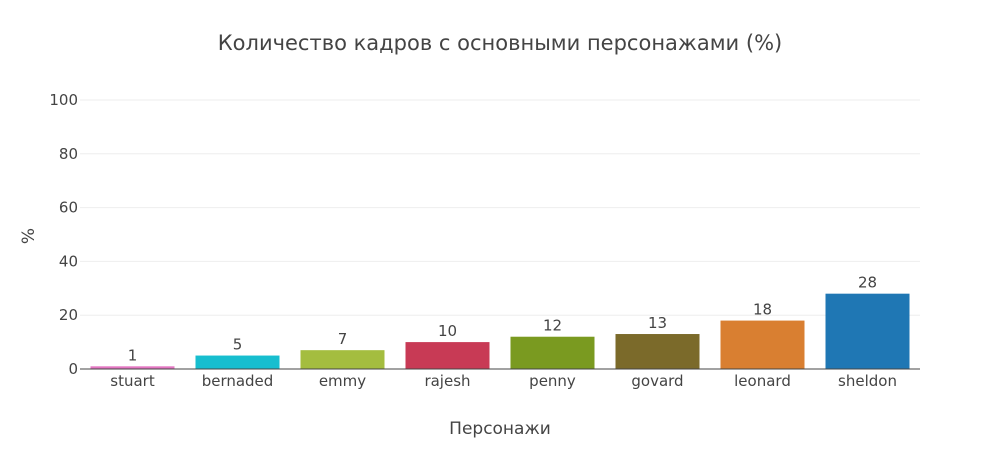 The height and width of the screenshot is (454, 1000). Describe the element at coordinates (238, 345) in the screenshot. I see `data-label-bernaded: 5` at that location.